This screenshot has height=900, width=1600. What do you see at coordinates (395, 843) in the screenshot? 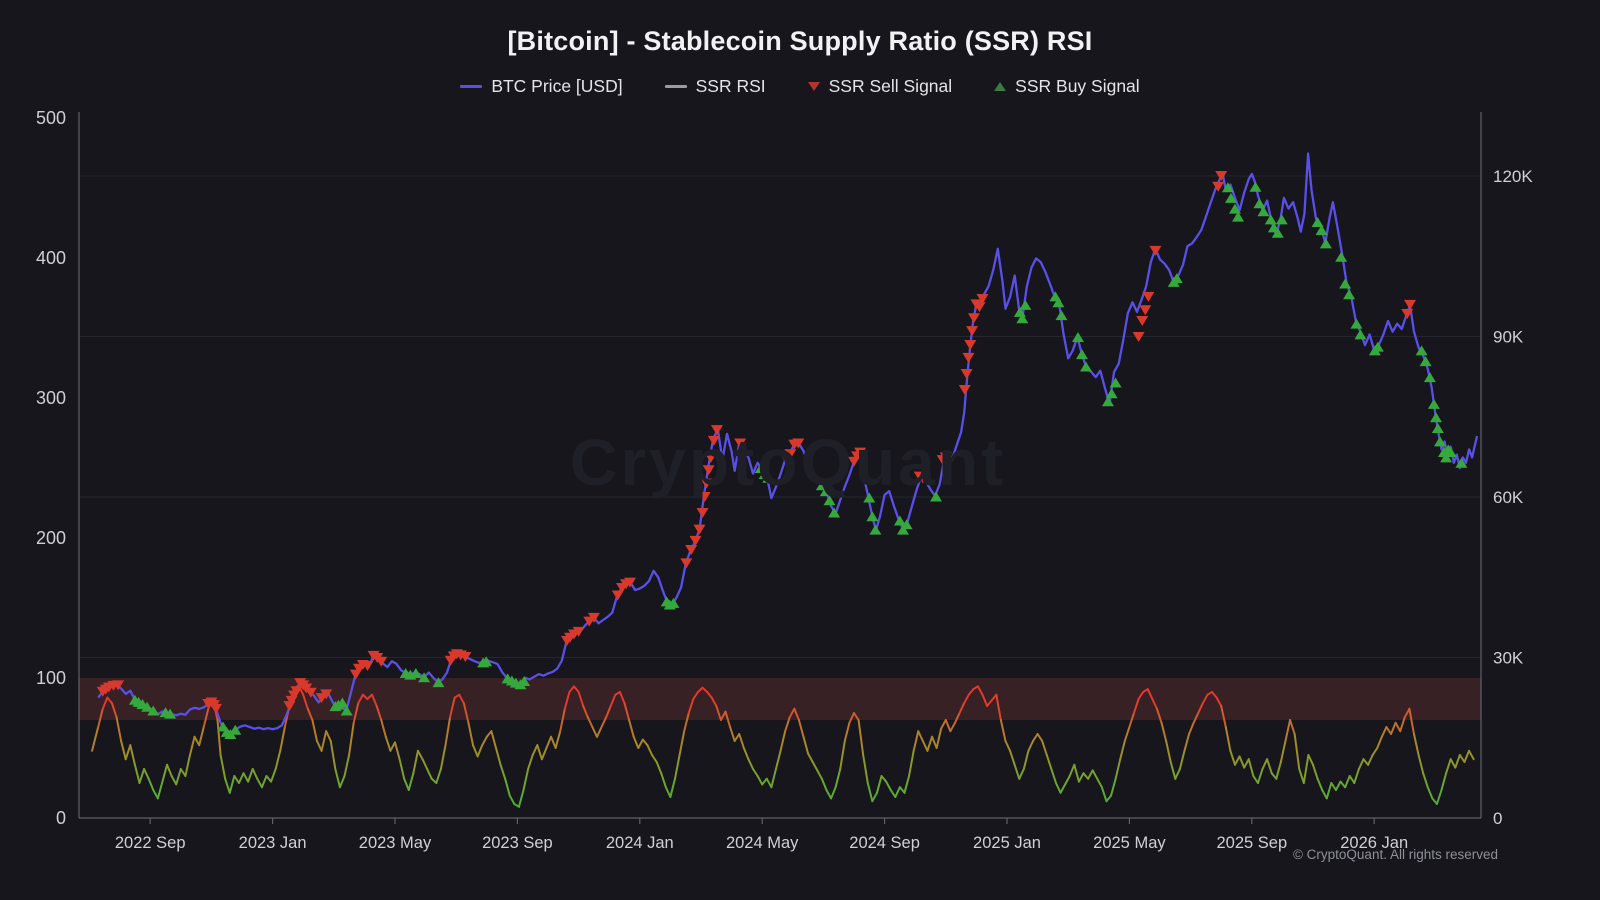
I see `svg-text: 2023 May` at bounding box center [395, 843].